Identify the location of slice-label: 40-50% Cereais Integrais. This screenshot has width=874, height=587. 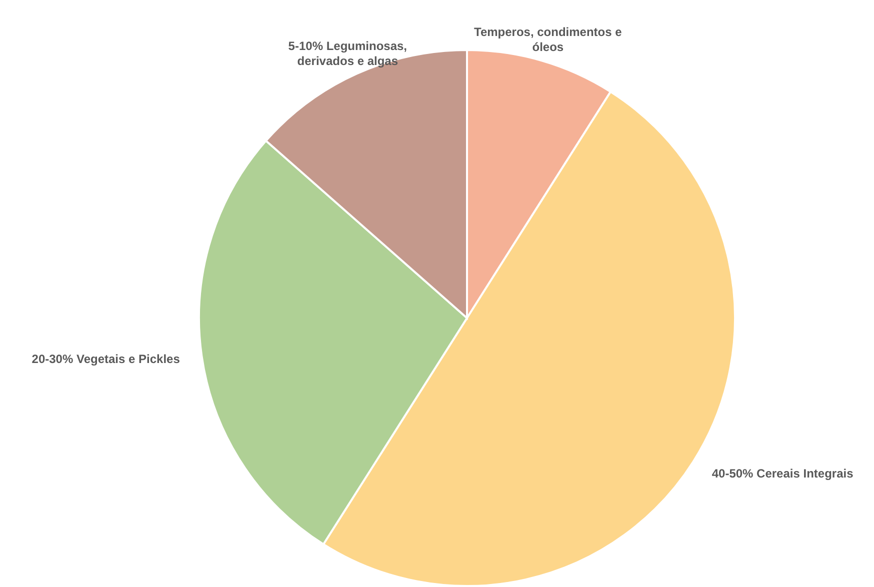
(783, 473).